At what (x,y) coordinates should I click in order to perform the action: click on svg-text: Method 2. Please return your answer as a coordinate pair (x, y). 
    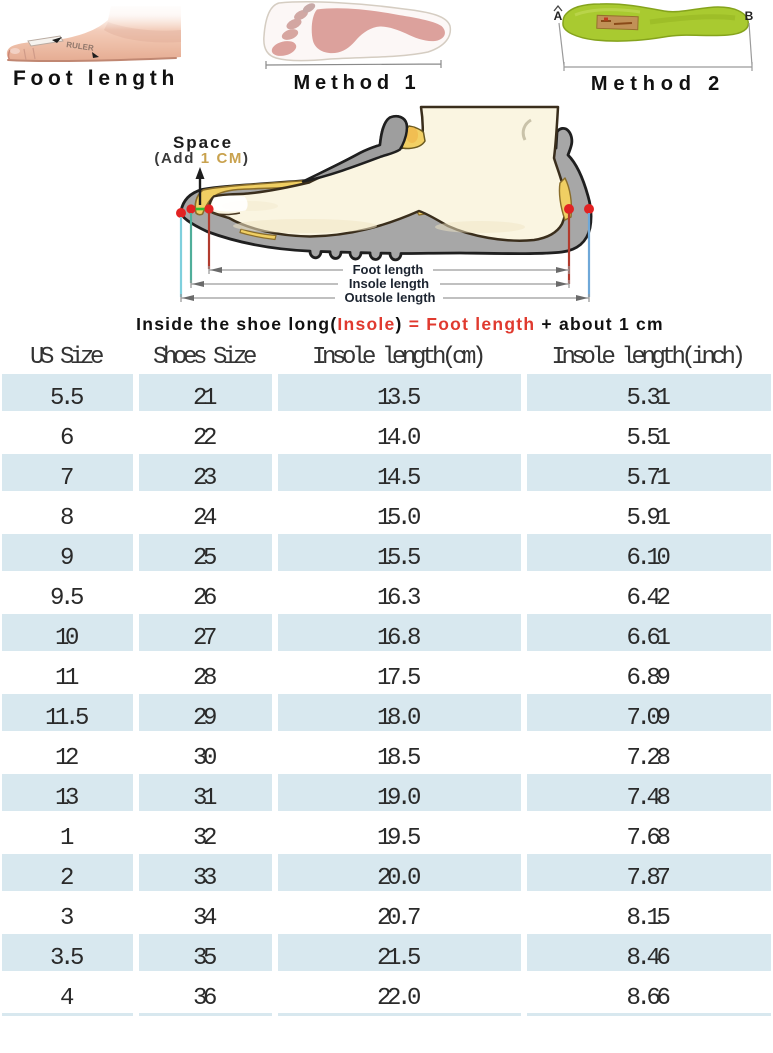
    Looking at the image, I should click on (658, 84).